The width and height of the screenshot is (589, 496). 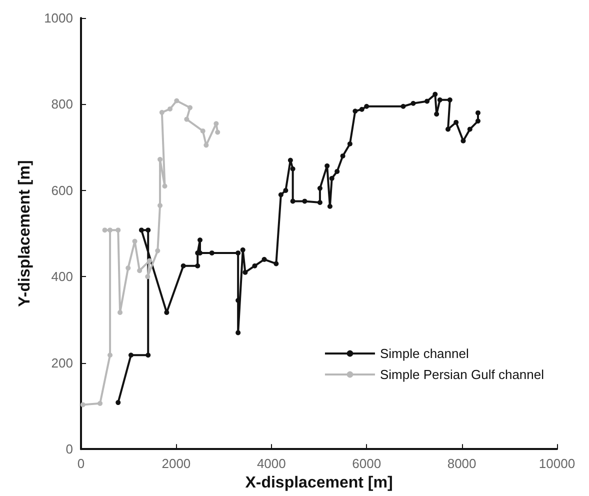 I want to click on x-tick-label: 4000, so click(x=271, y=464).